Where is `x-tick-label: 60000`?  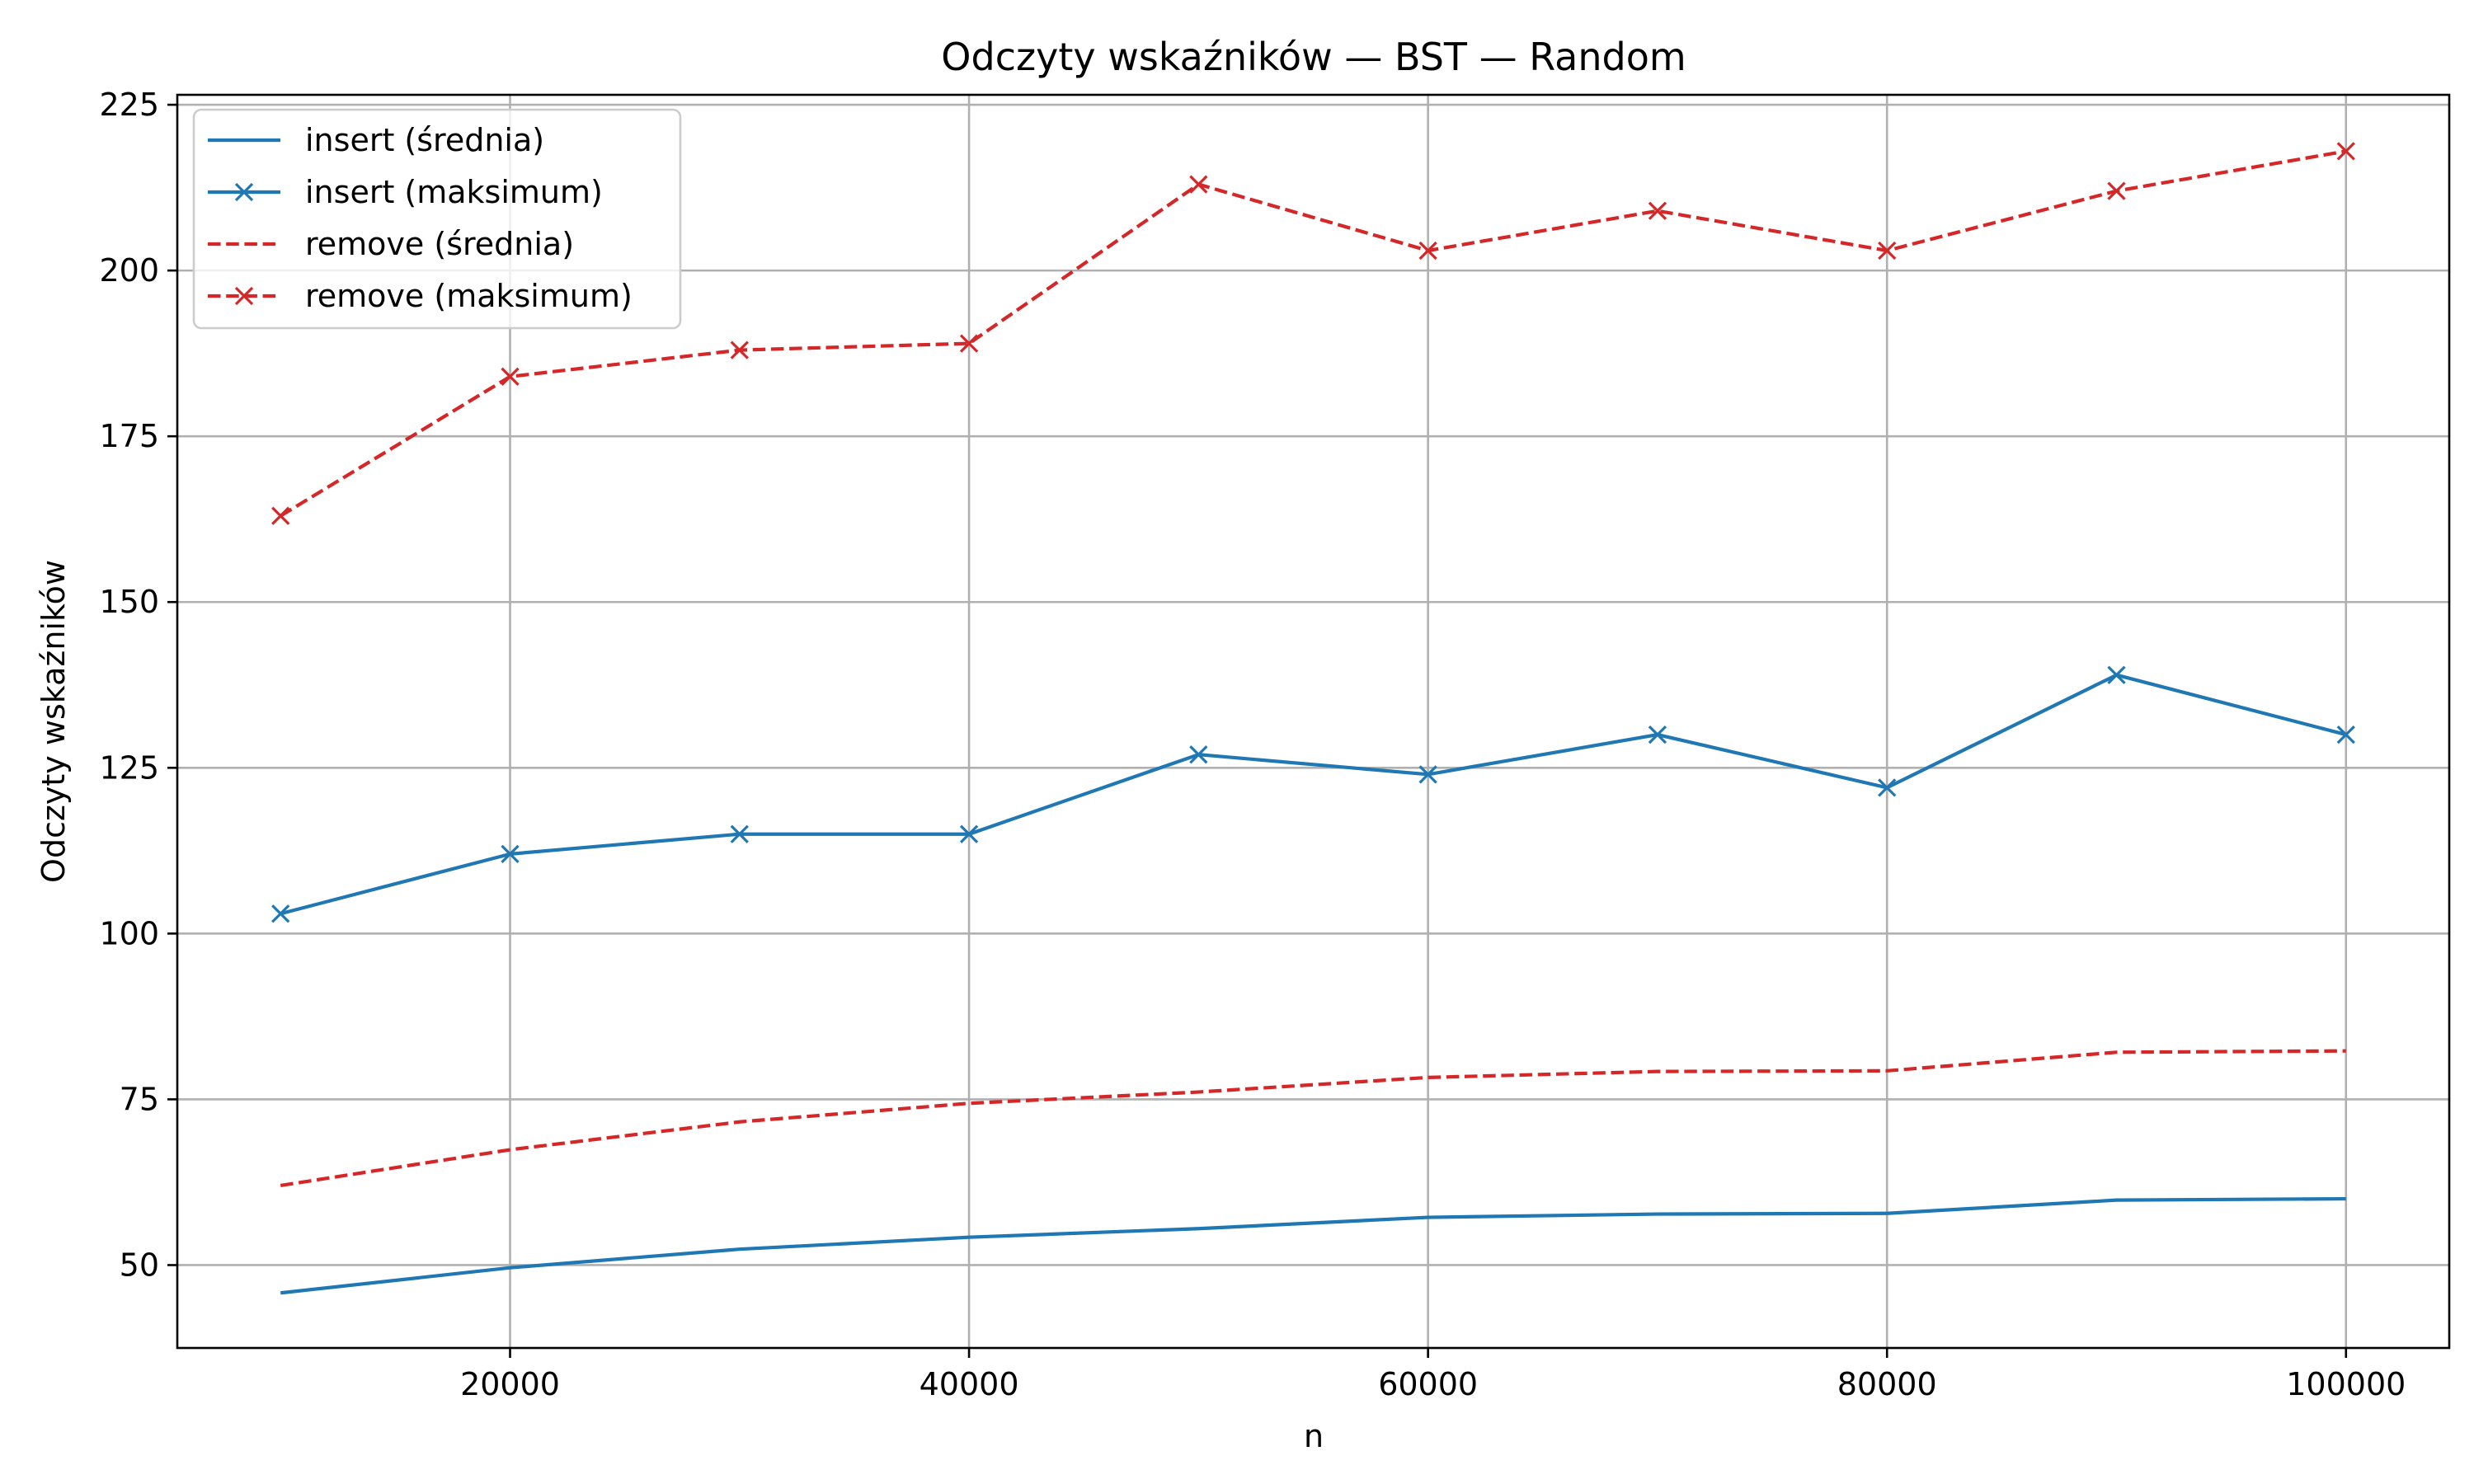
x-tick-label: 60000 is located at coordinates (1428, 1384).